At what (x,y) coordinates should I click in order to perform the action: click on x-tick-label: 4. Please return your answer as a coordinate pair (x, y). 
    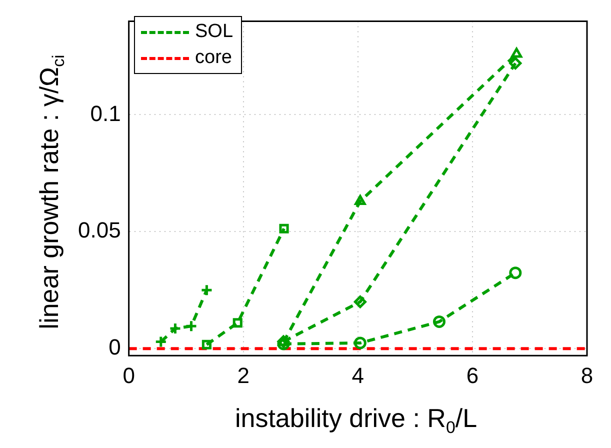
    Looking at the image, I should click on (358, 375).